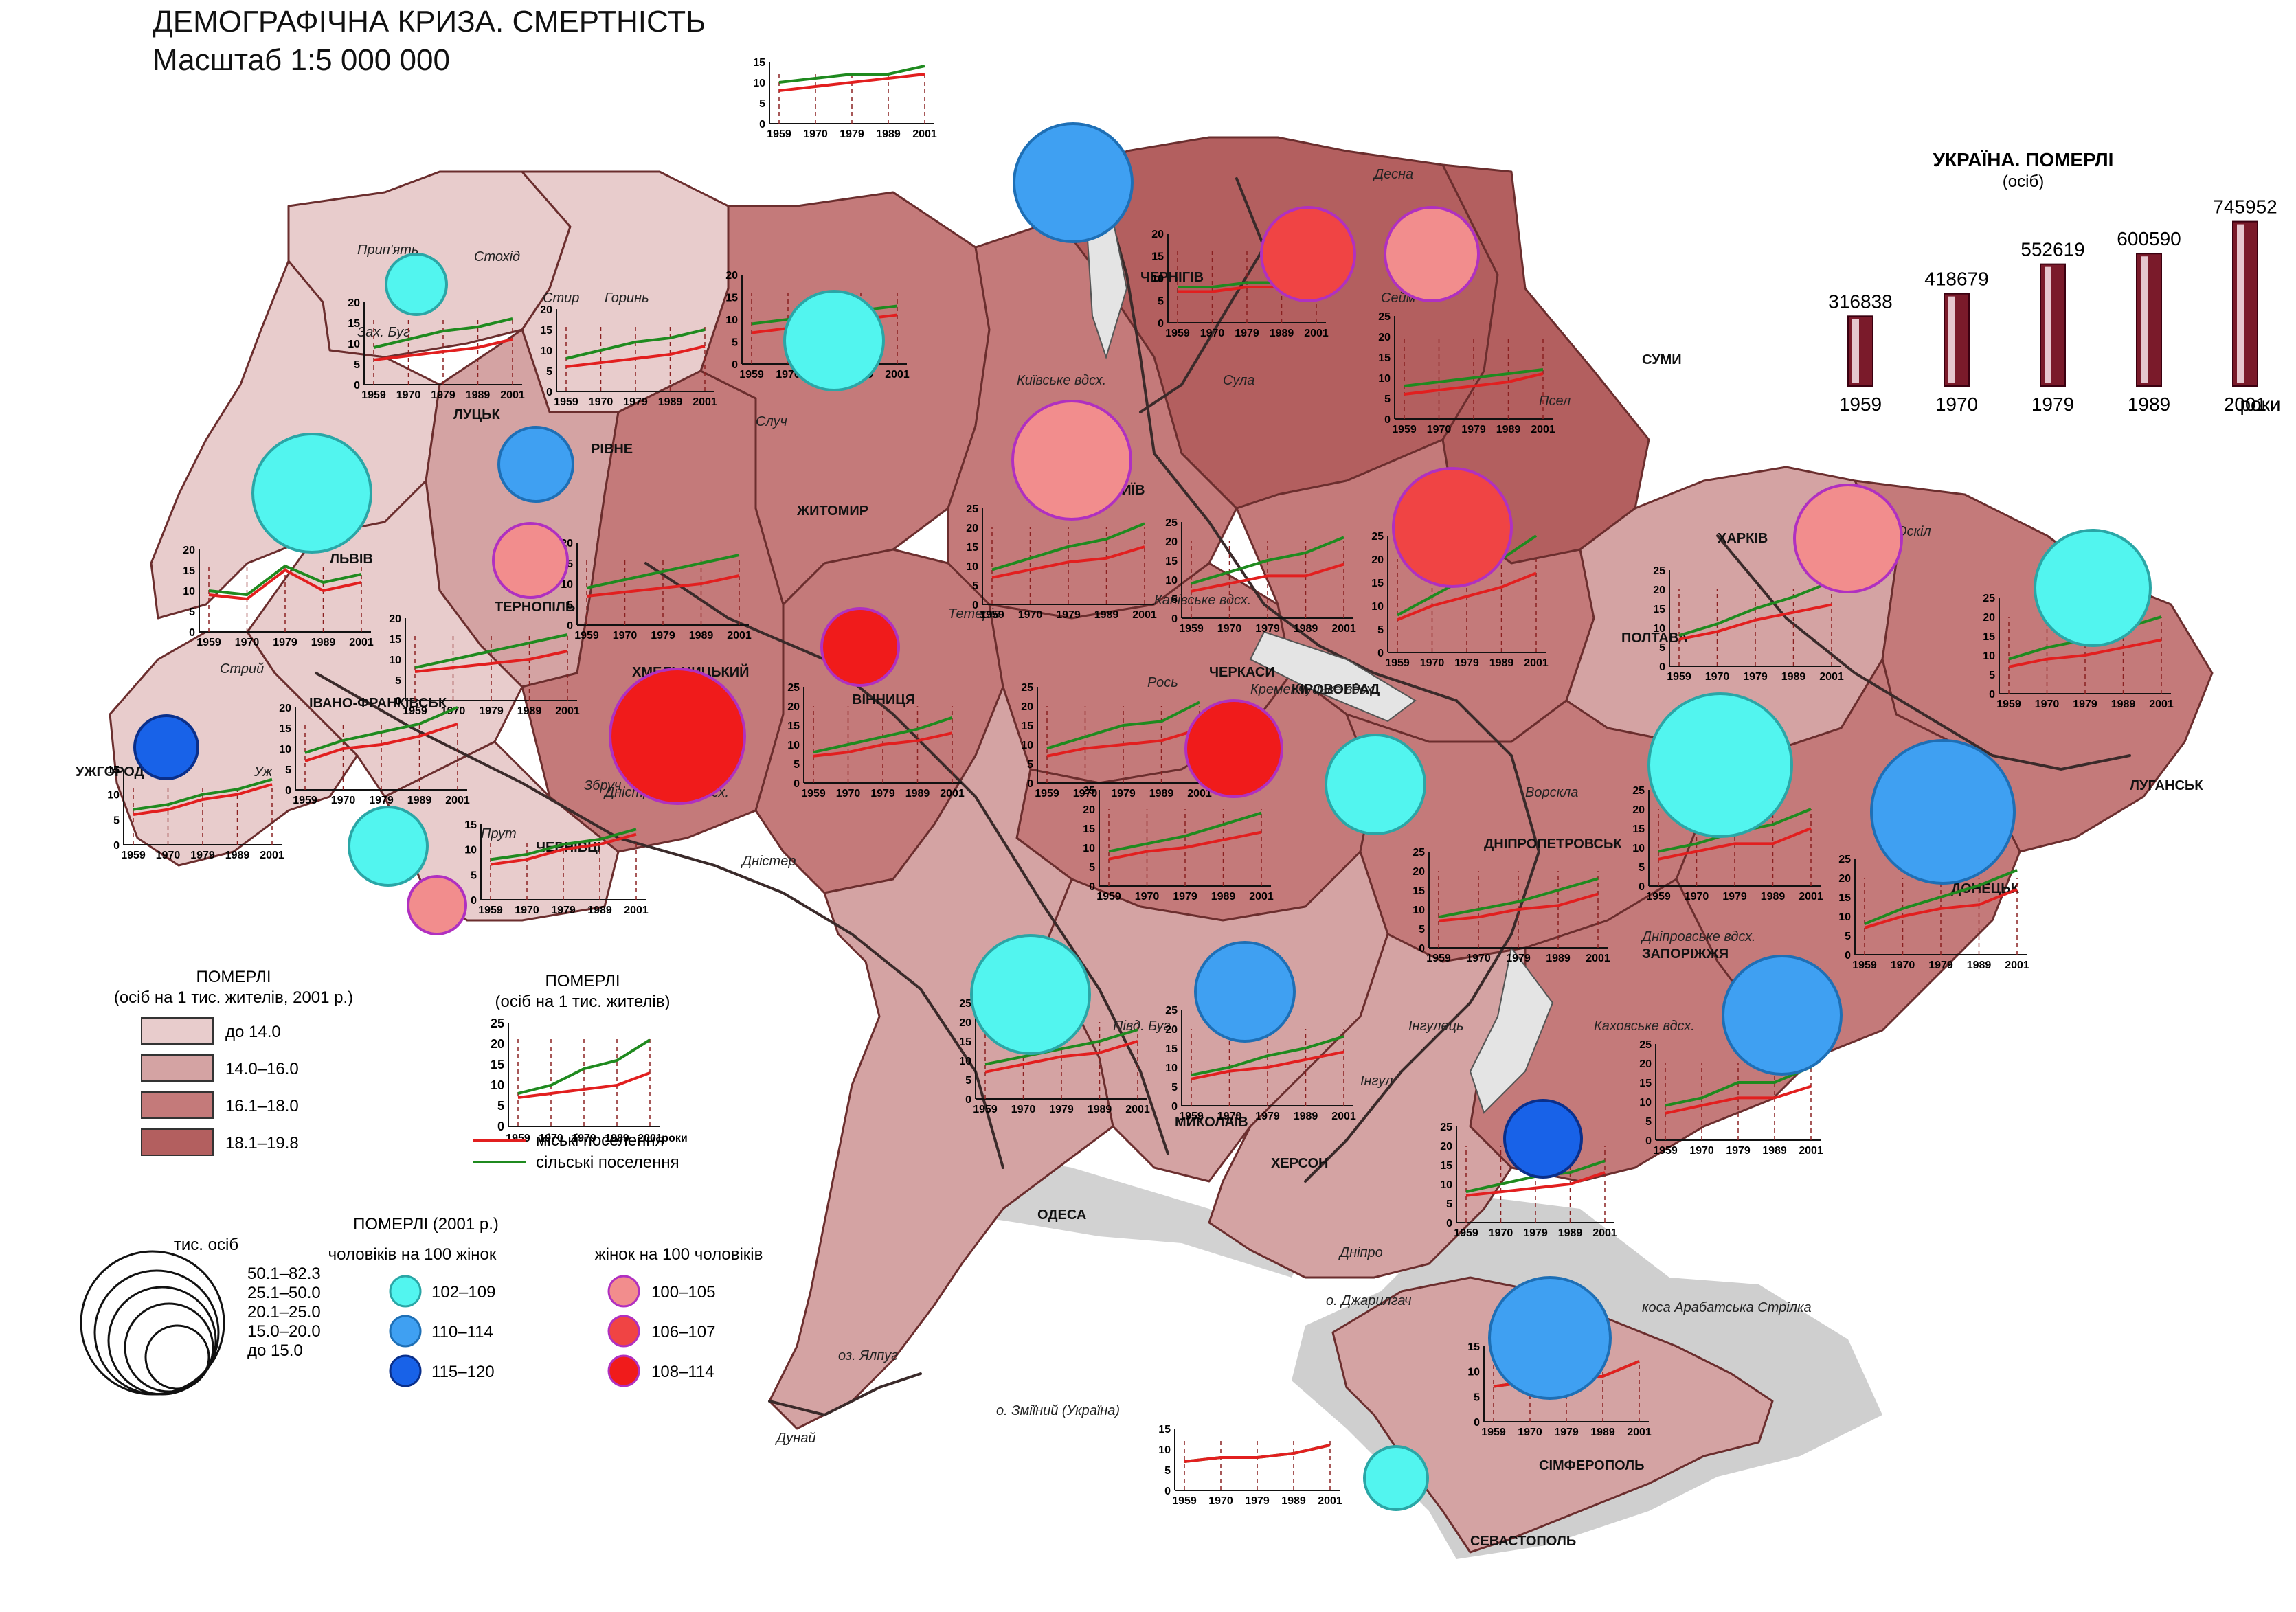 The image size is (2296, 1612). Describe the element at coordinates (2149, 238) in the screenshot. I see `national-bar-value: 600590` at that location.